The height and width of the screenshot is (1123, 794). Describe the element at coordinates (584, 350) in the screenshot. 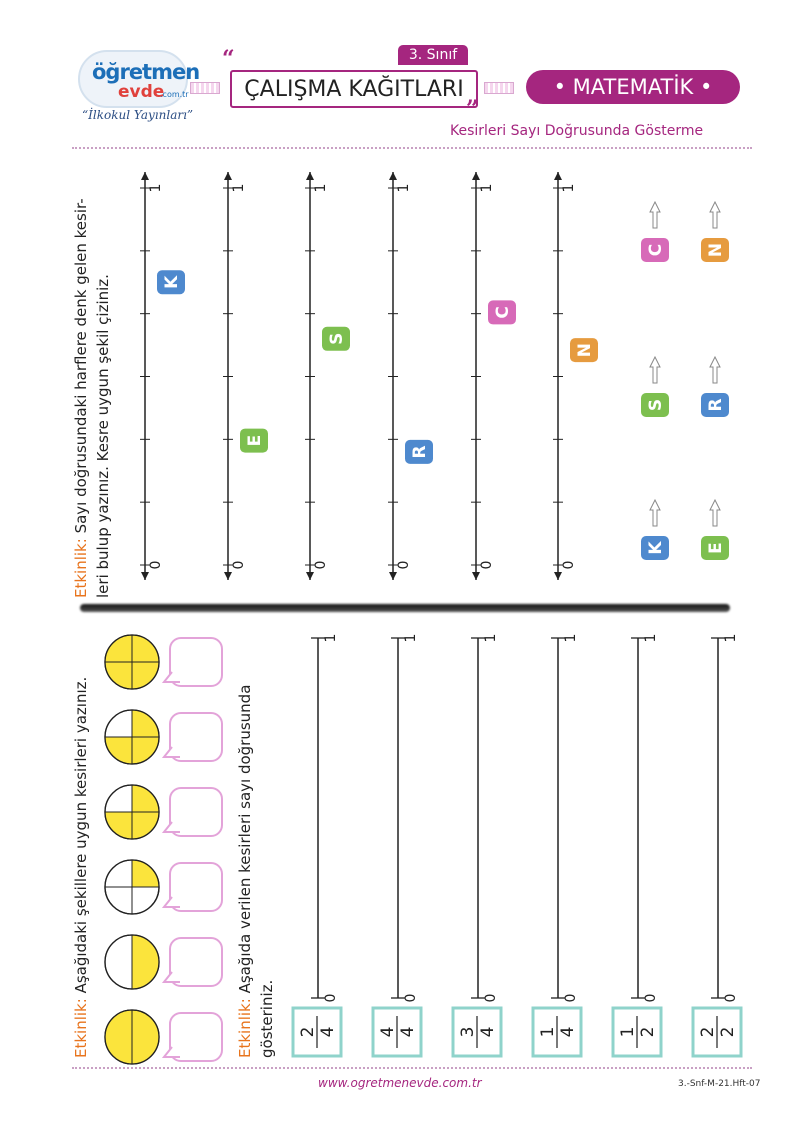

I see `letter-N: N` at that location.